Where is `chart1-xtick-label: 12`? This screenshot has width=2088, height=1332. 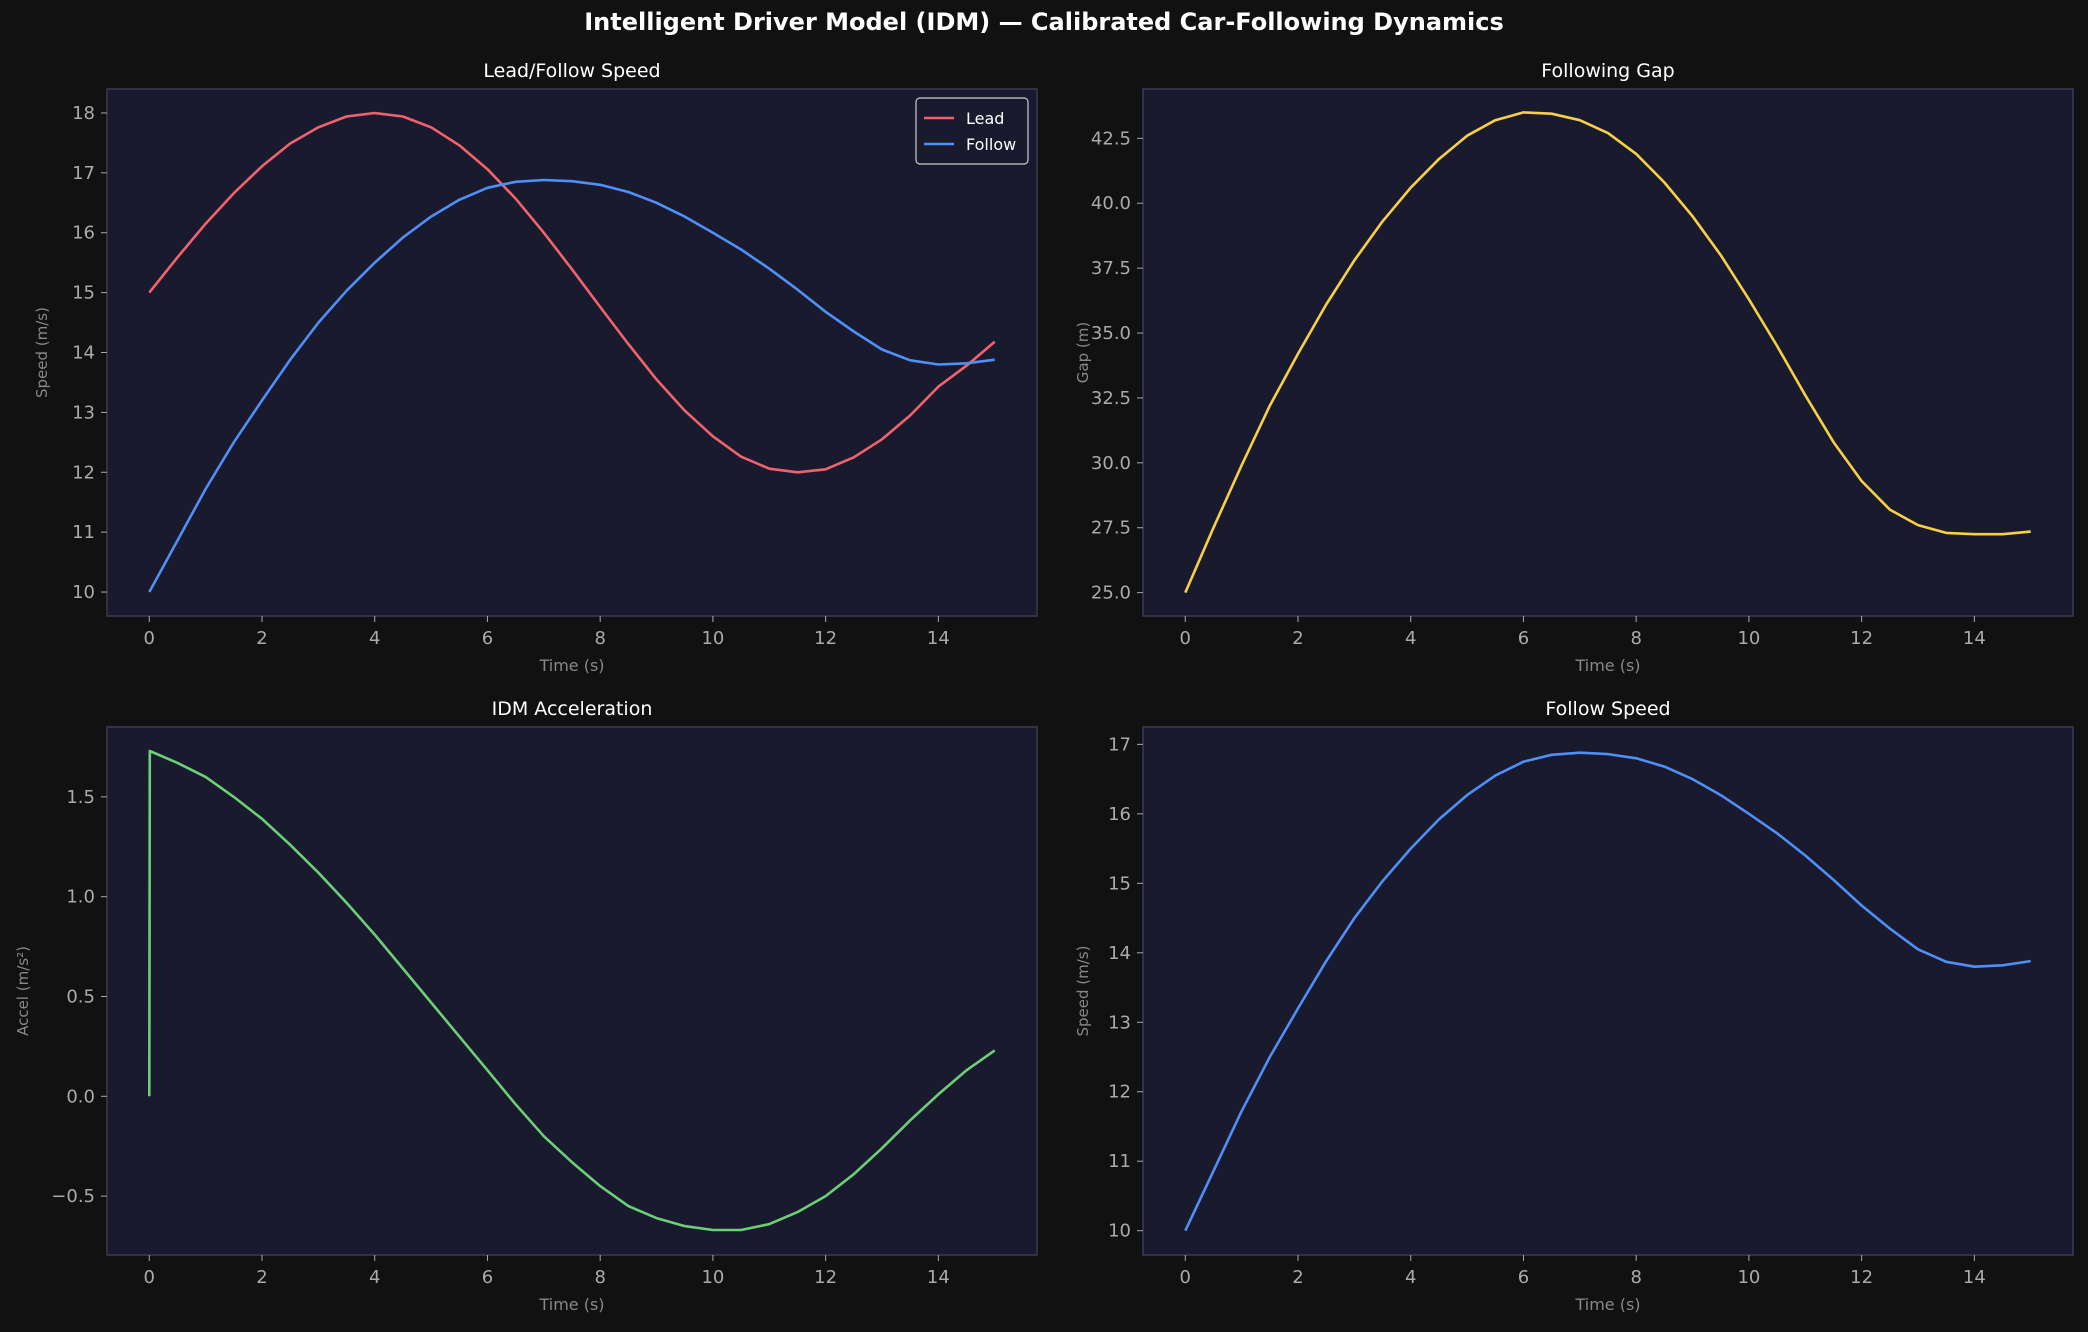
chart1-xtick-label: 12 is located at coordinates (825, 638).